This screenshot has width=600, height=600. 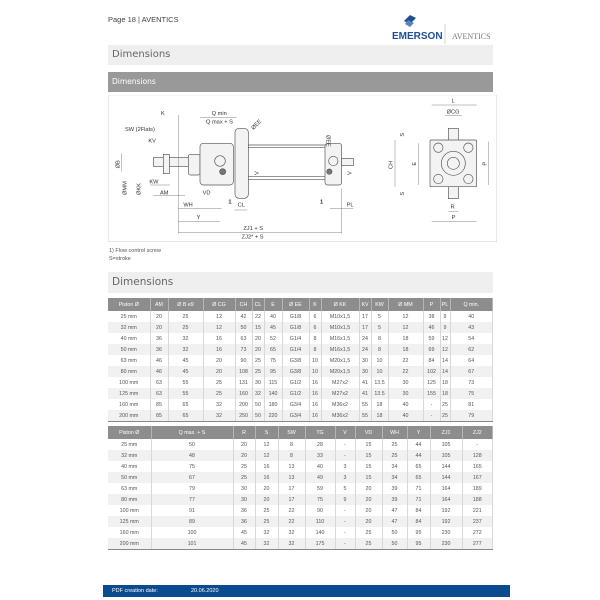 I want to click on table-cell: 128, so click(x=477, y=455).